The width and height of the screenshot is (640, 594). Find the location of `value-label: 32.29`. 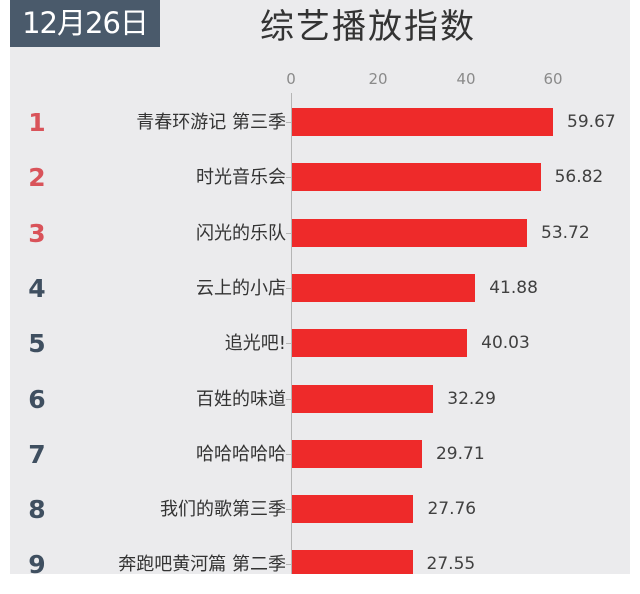

value-label: 32.29 is located at coordinates (471, 398).